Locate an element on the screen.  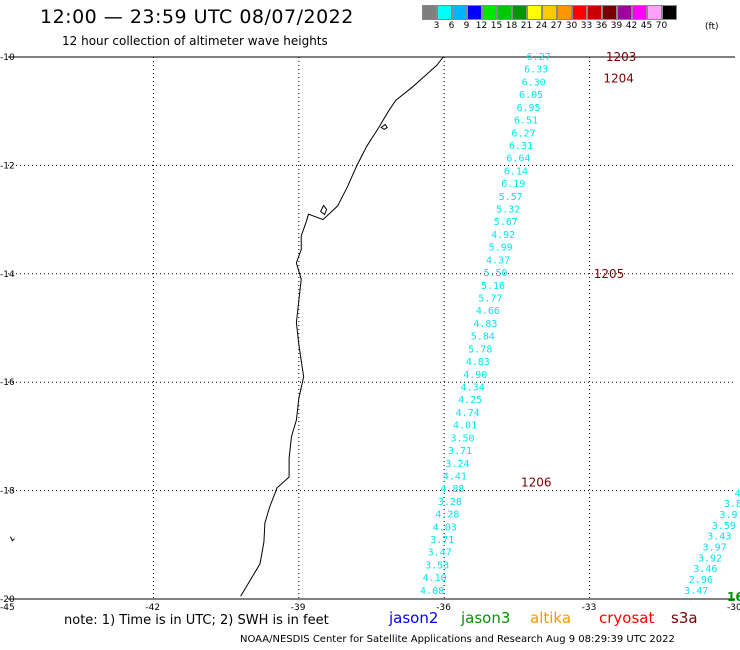
swh-value-label: 5.57 is located at coordinates (511, 197).